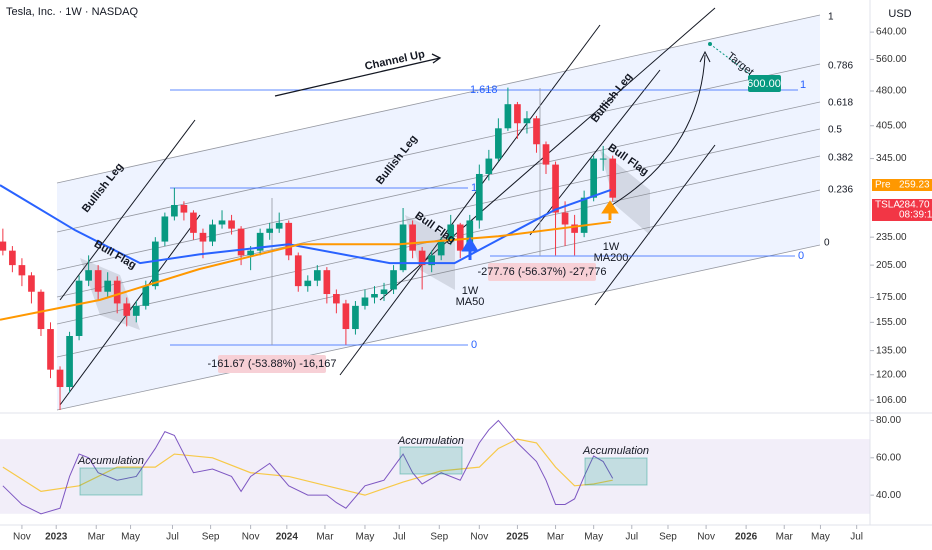 Image resolution: width=932 pixels, height=550 pixels. I want to click on y-tick-label: 405.00, so click(891, 125).